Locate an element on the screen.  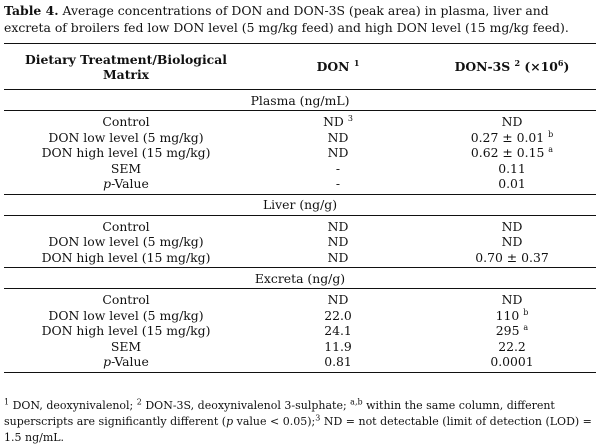
header-treatment: Dietary Treatment/Biological Matrix is located at coordinates (126, 66).